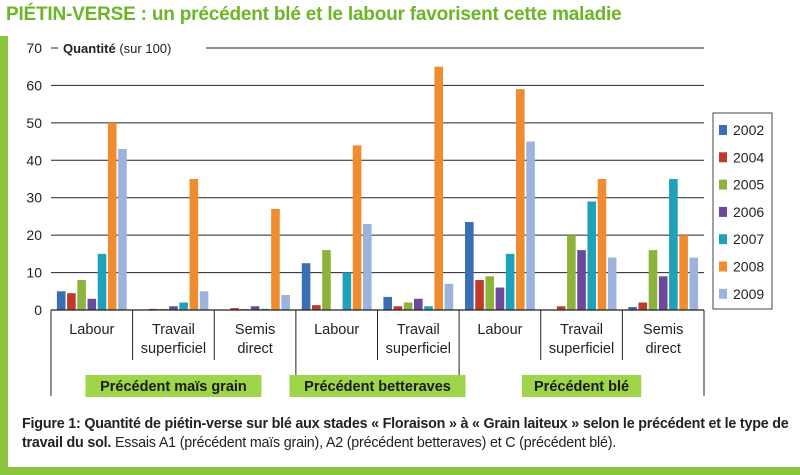 Image resolution: width=800 pixels, height=475 pixels. Describe the element at coordinates (38, 310) in the screenshot. I see `y-tick-label: 0` at that location.